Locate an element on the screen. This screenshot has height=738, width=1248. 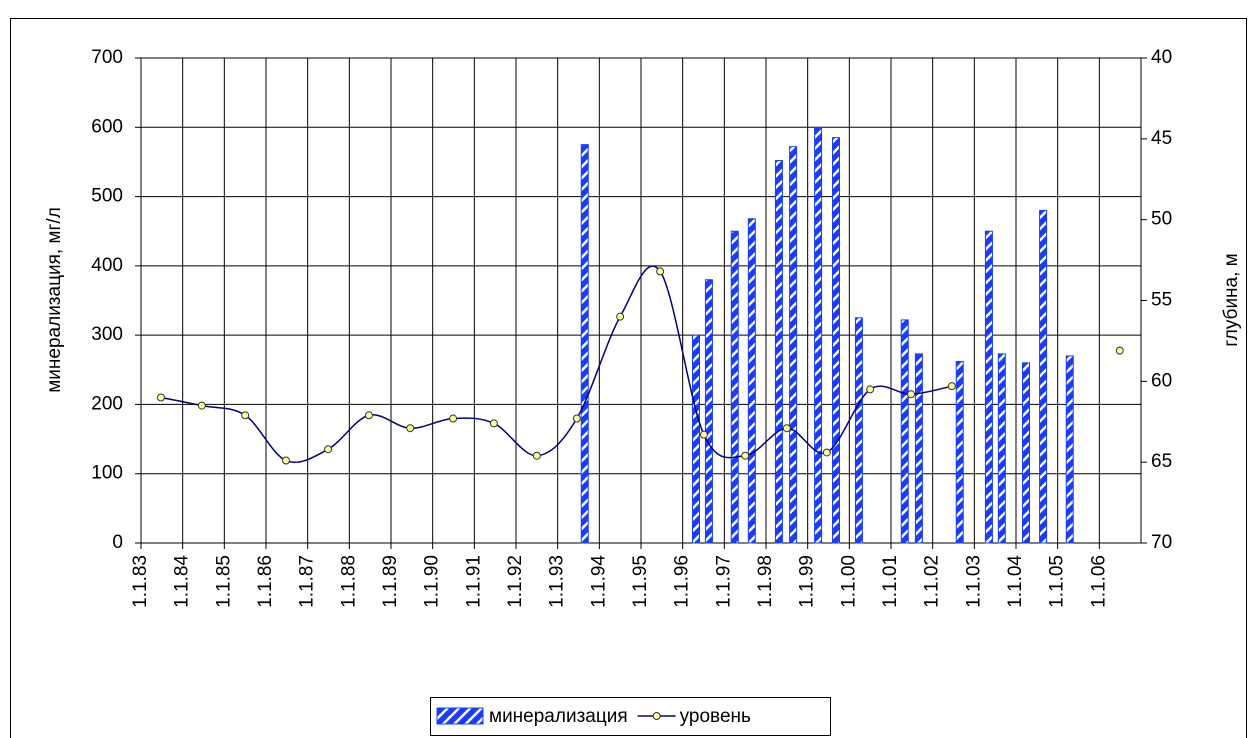
legend-swatch-marker is located at coordinates (656, 716).